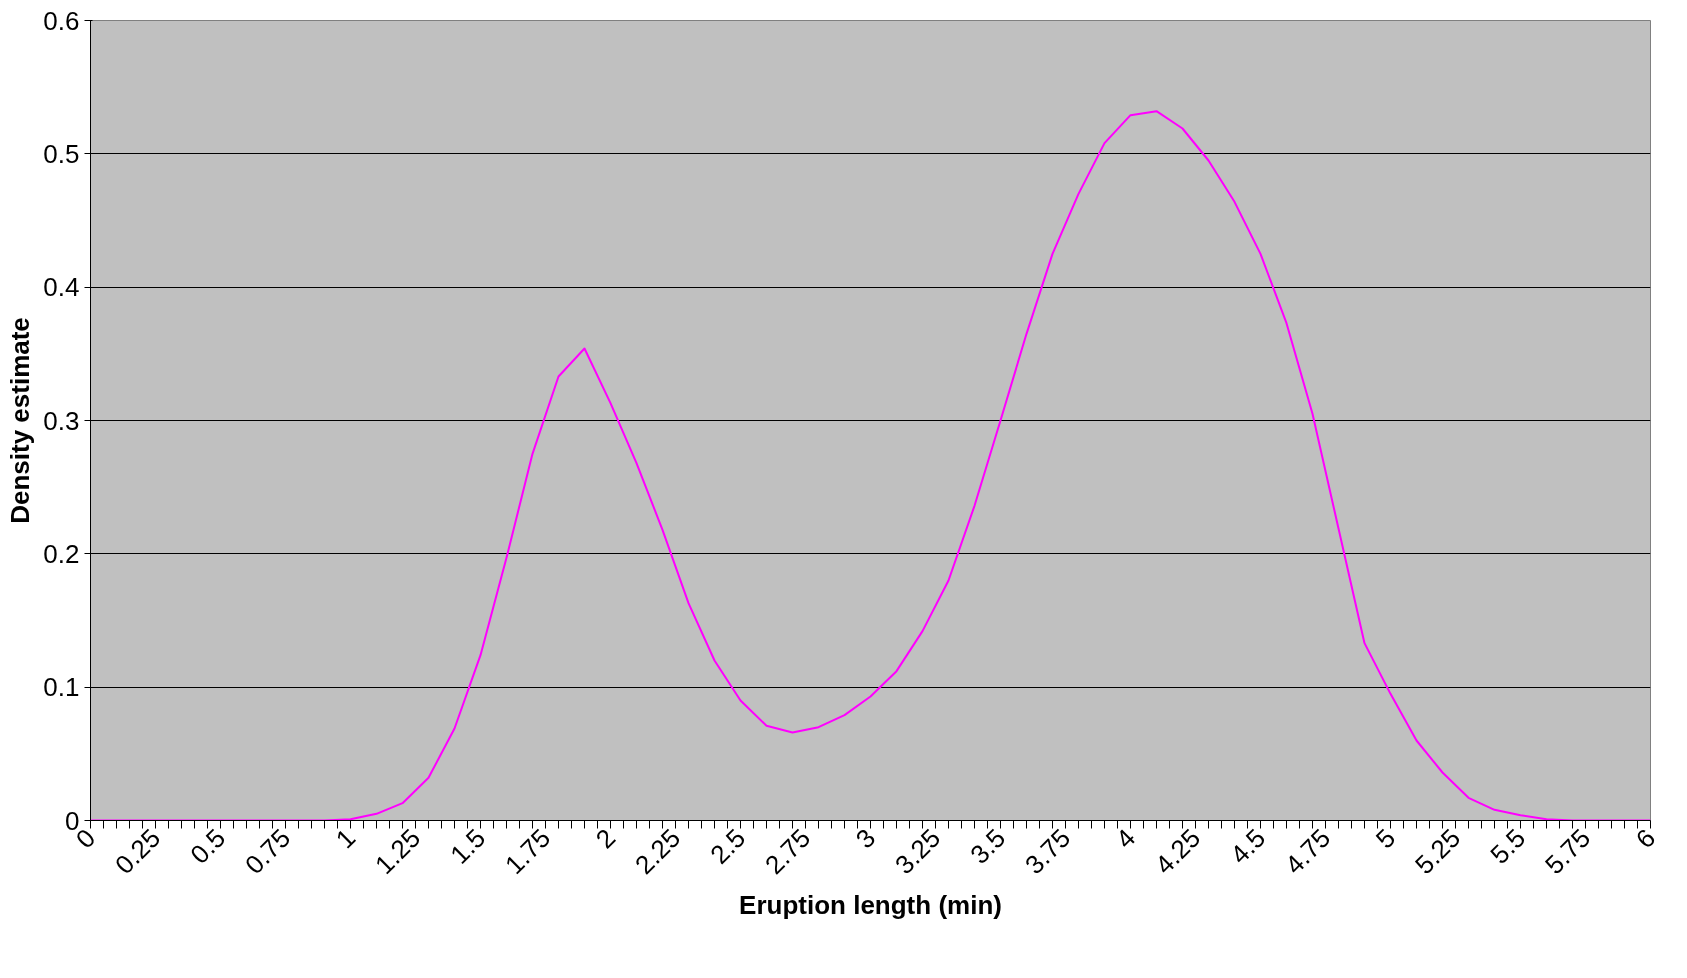 This screenshot has height=978, width=1687. Describe the element at coordinates (1568, 851) in the screenshot. I see `x-tick-label: 5.75` at that location.